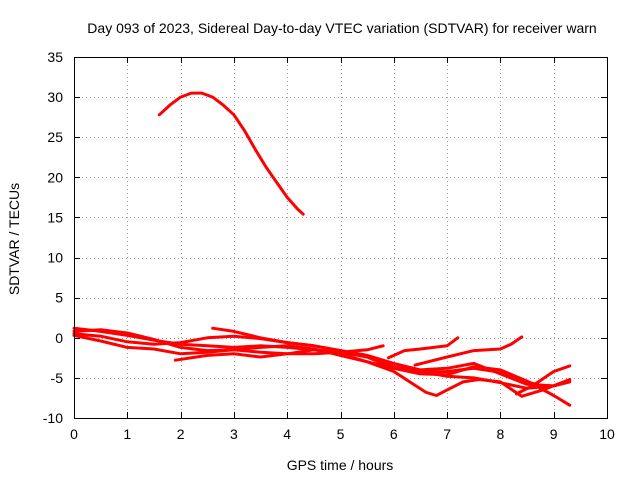 This screenshot has width=640, height=480. Describe the element at coordinates (55, 97) in the screenshot. I see `y-tick-label: 30` at that location.